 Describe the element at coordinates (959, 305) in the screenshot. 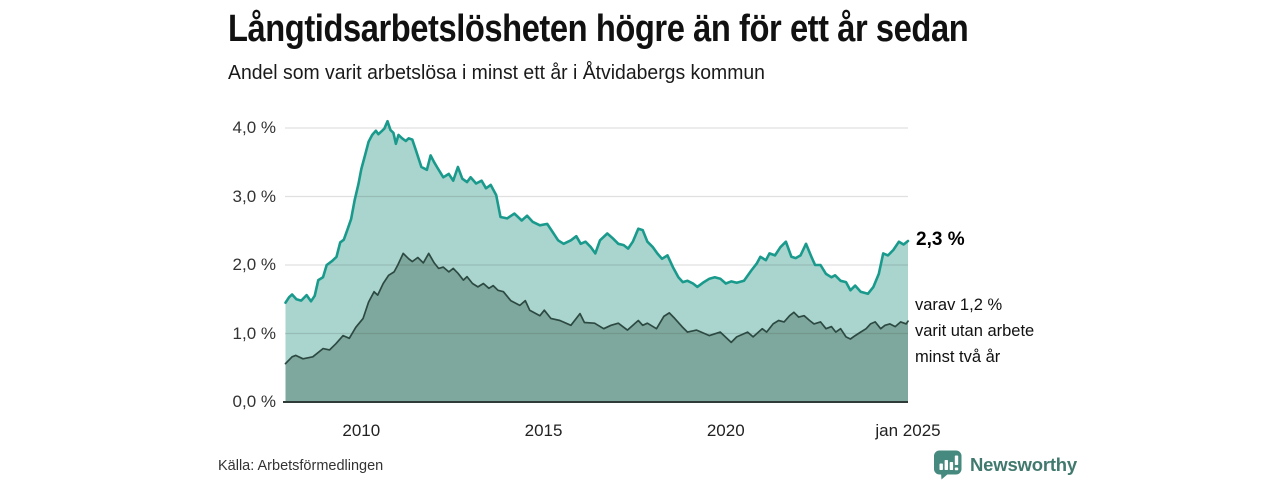

I see `series-end-label-secondary-line: varav 1,2 %` at that location.